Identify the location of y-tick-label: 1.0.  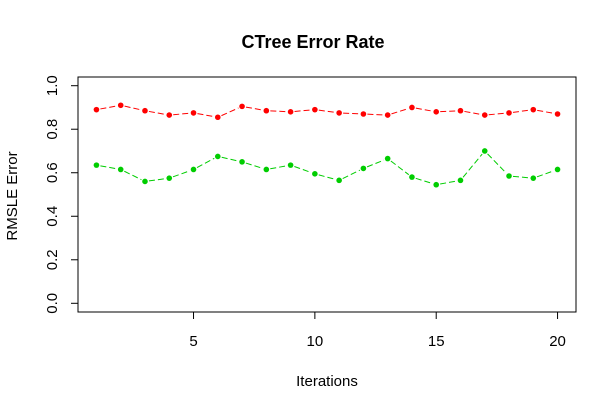
(52, 85).